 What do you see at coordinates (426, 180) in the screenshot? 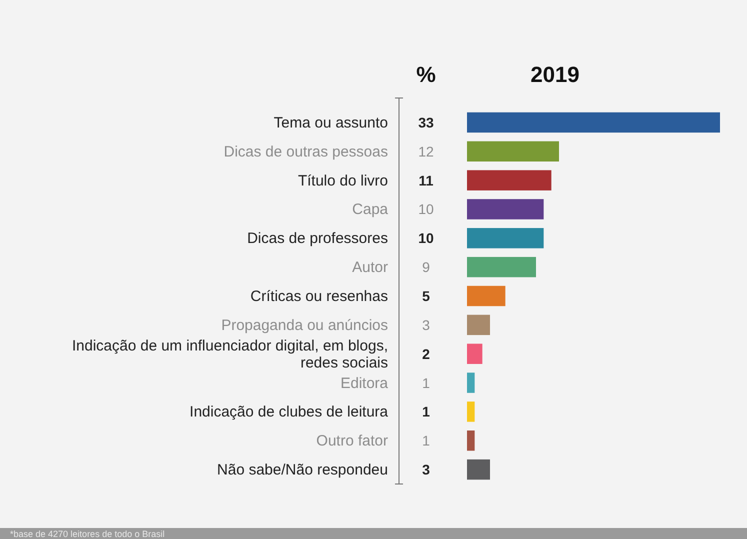
I see `data-label: 11` at bounding box center [426, 180].